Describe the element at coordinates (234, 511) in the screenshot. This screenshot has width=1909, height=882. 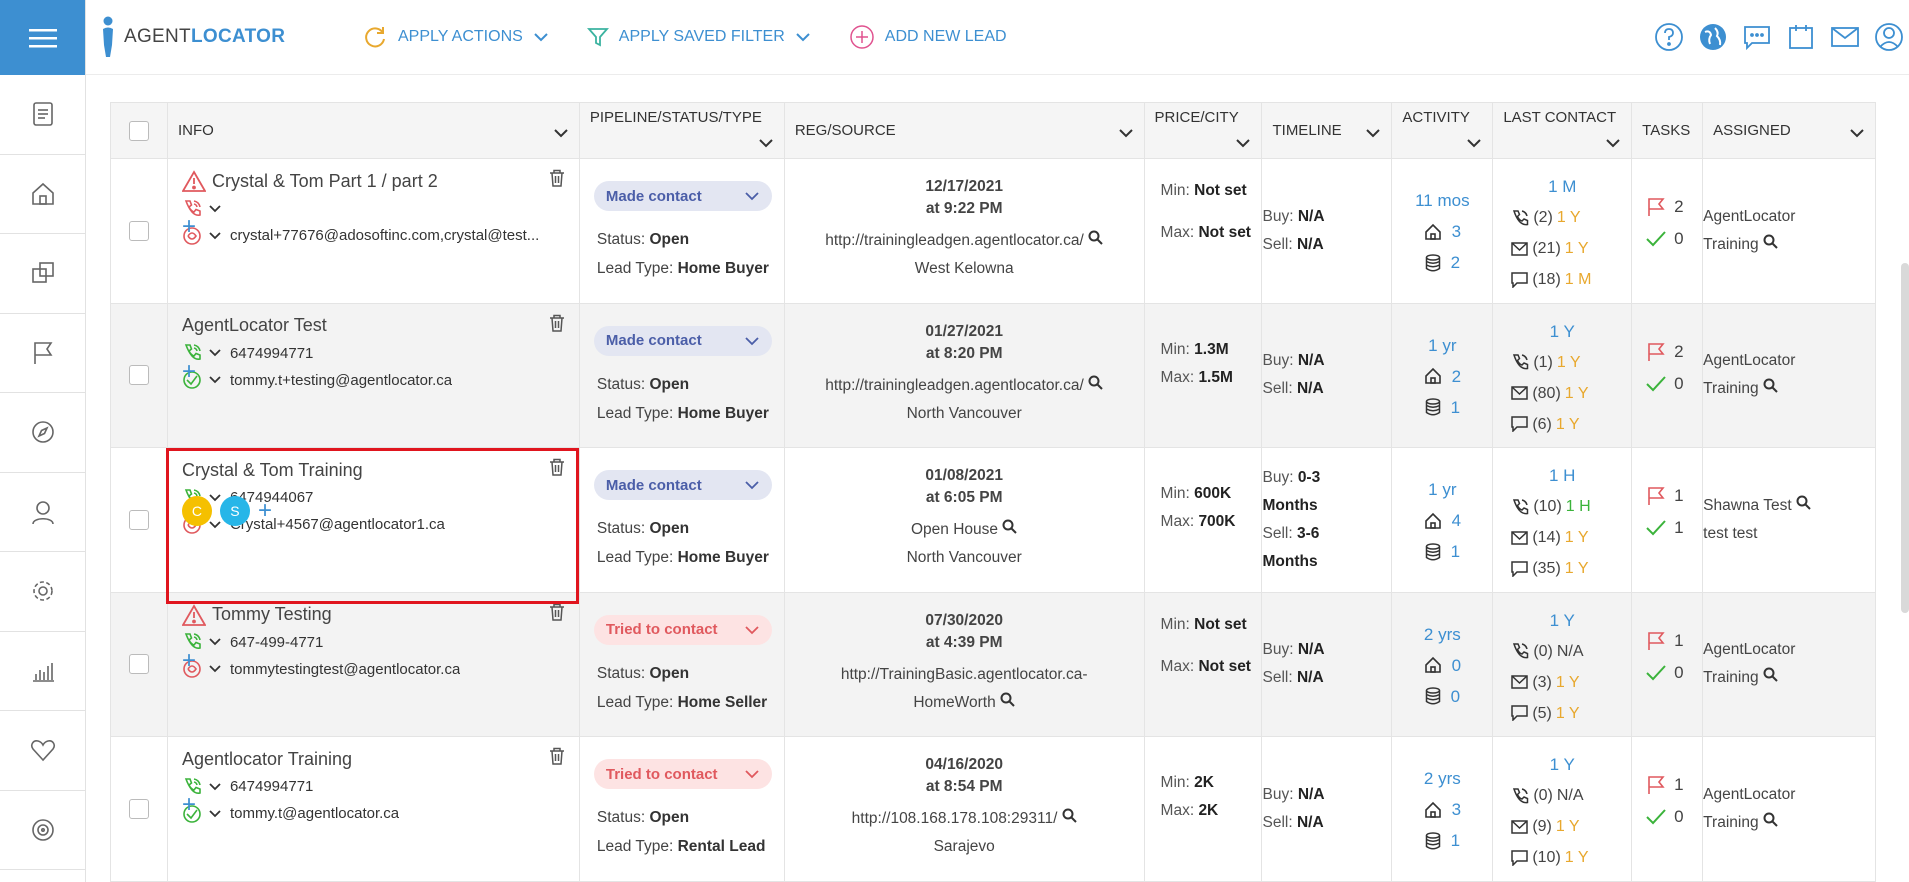
I see `avatar: S` at that location.